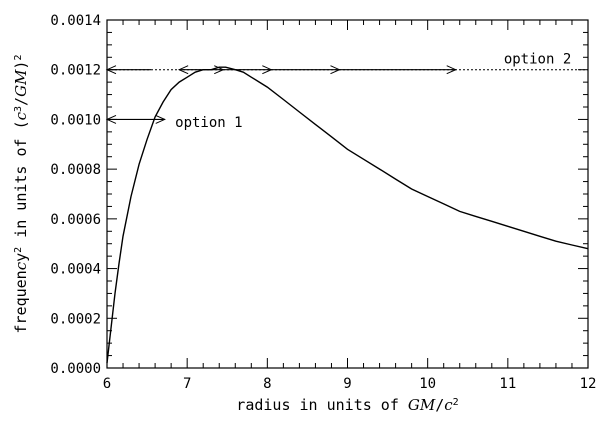  What do you see at coordinates (187, 384) in the screenshot?
I see `x-tick-label: 7` at bounding box center [187, 384].